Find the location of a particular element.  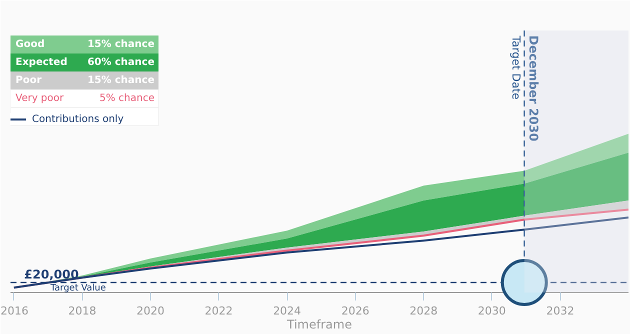

x-tick-label: 2022 is located at coordinates (218, 311).